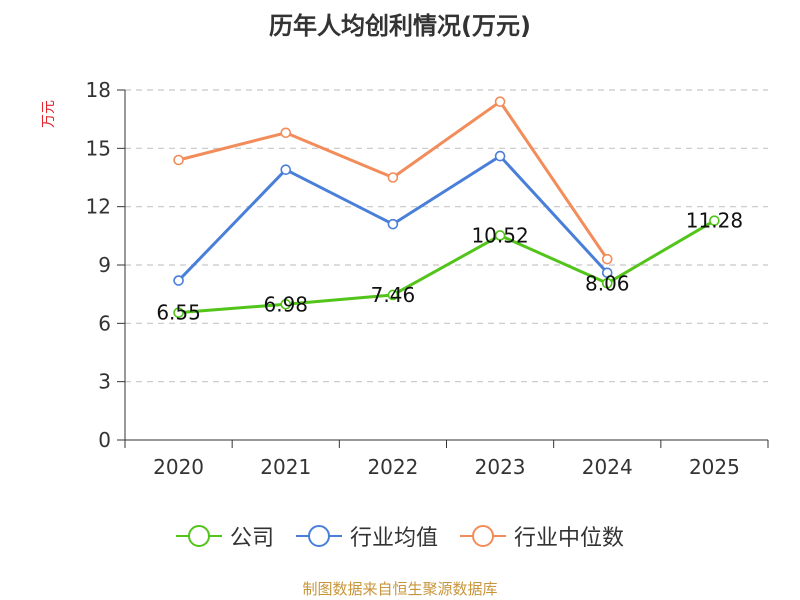  I want to click on data-label: 8.06, so click(607, 283).